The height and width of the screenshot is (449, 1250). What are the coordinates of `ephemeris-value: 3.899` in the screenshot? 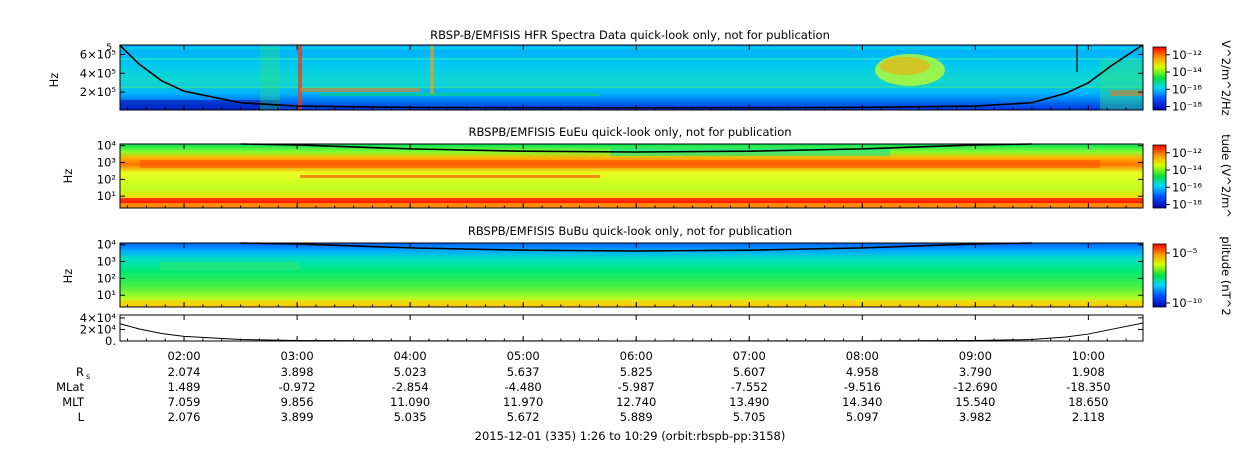 It's located at (297, 417).